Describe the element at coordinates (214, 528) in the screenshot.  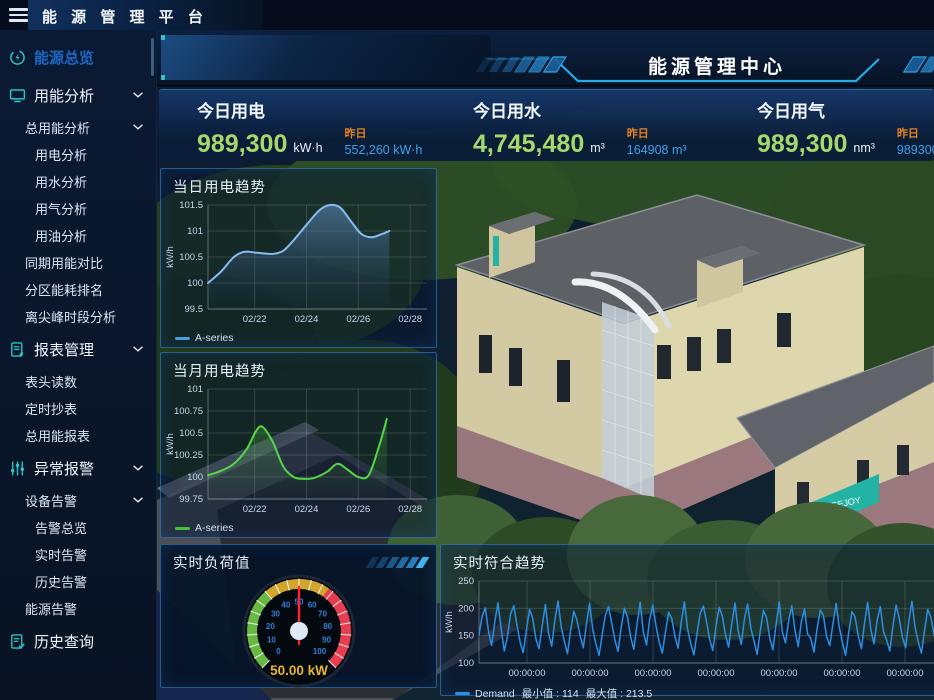
I see `legend-label: A-series` at that location.